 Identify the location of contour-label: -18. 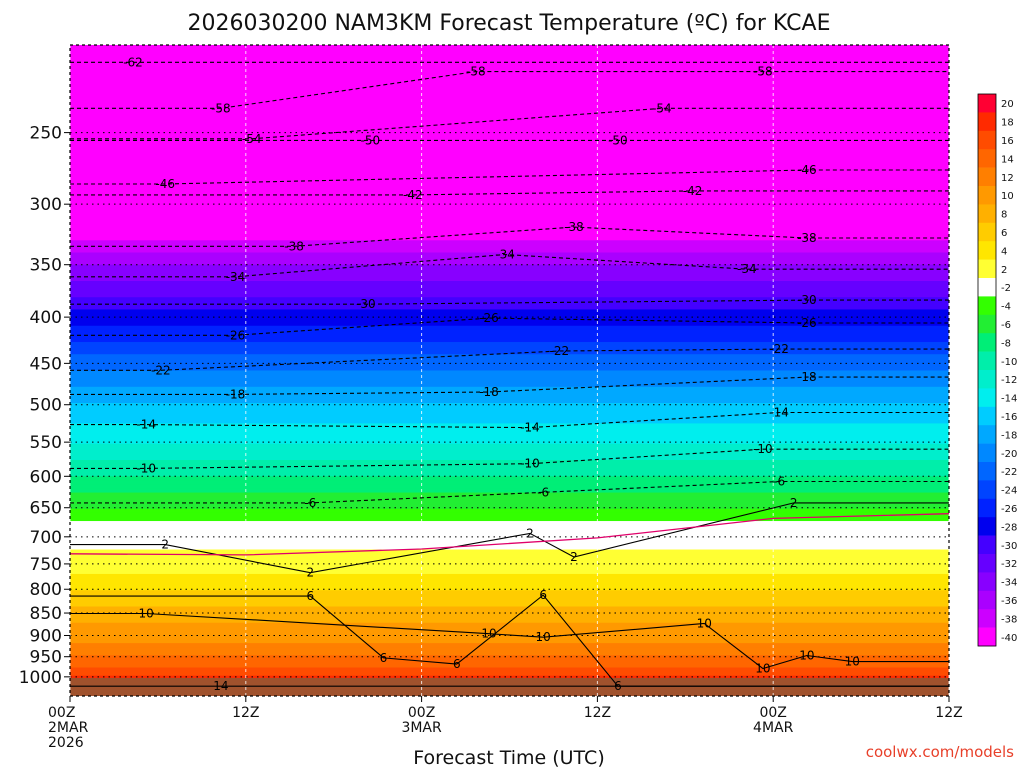
(807, 377).